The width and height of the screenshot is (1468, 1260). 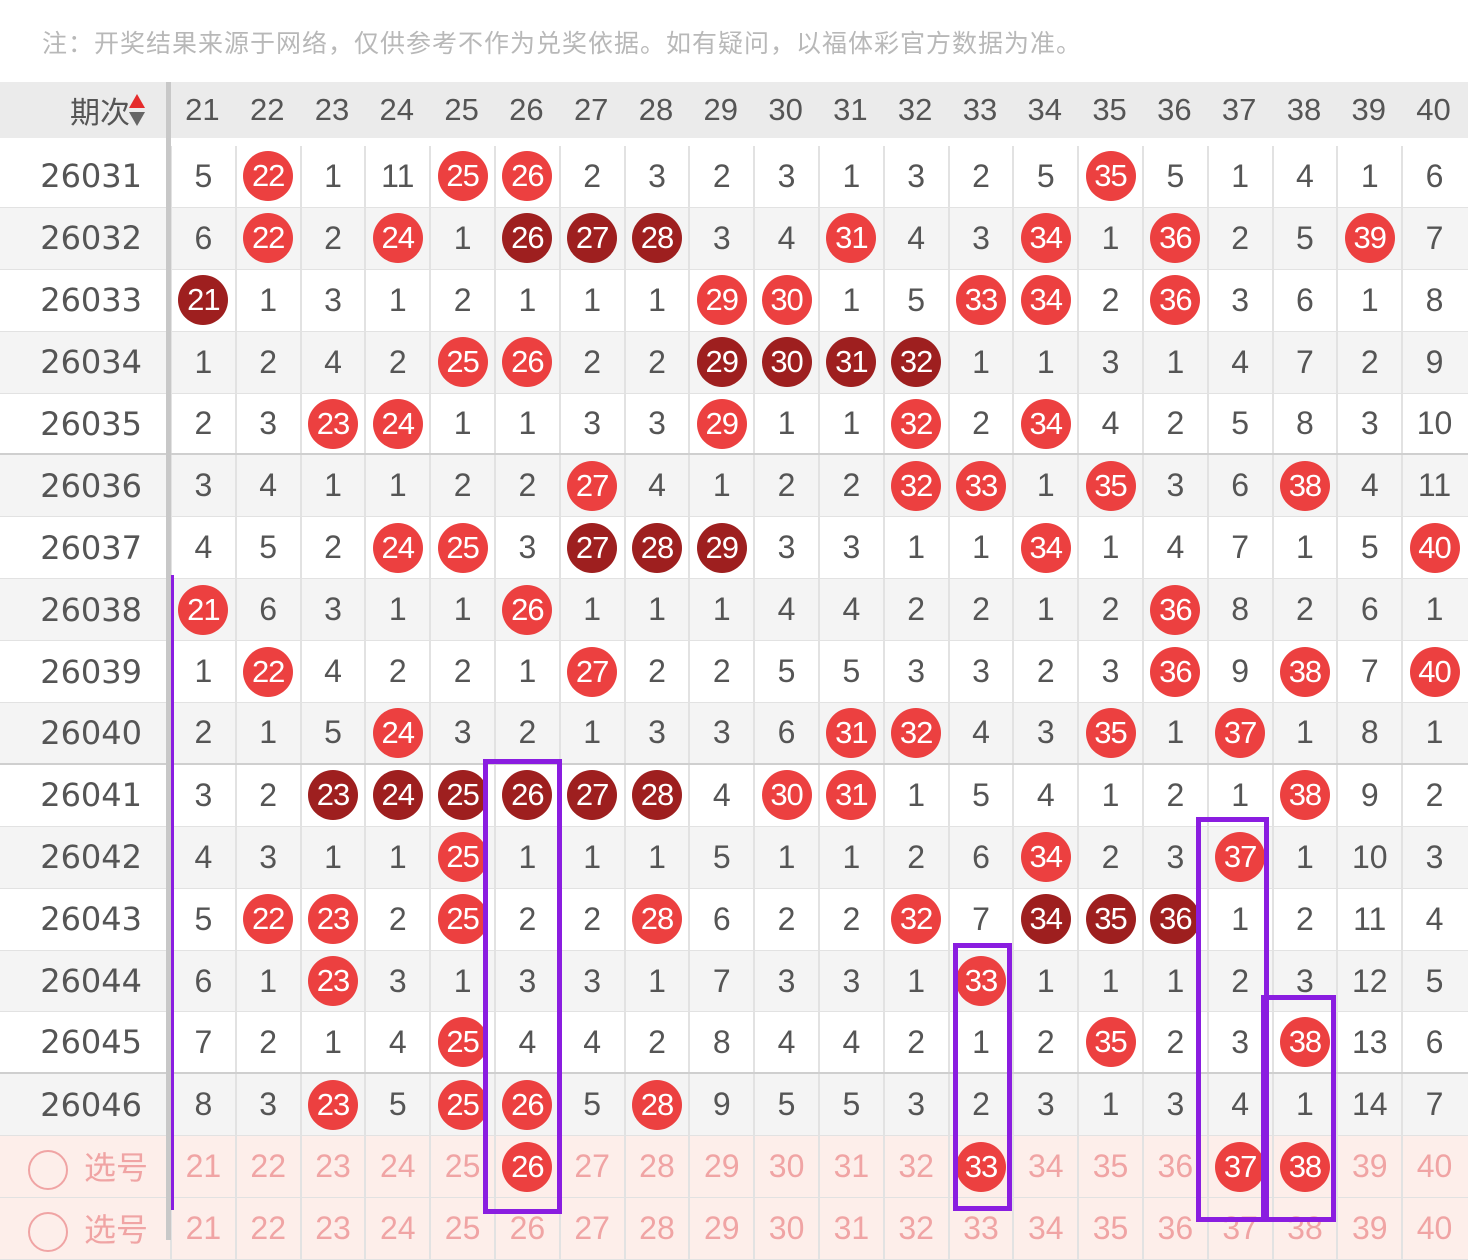 What do you see at coordinates (591, 981) in the screenshot?
I see `cell-27: 3` at bounding box center [591, 981].